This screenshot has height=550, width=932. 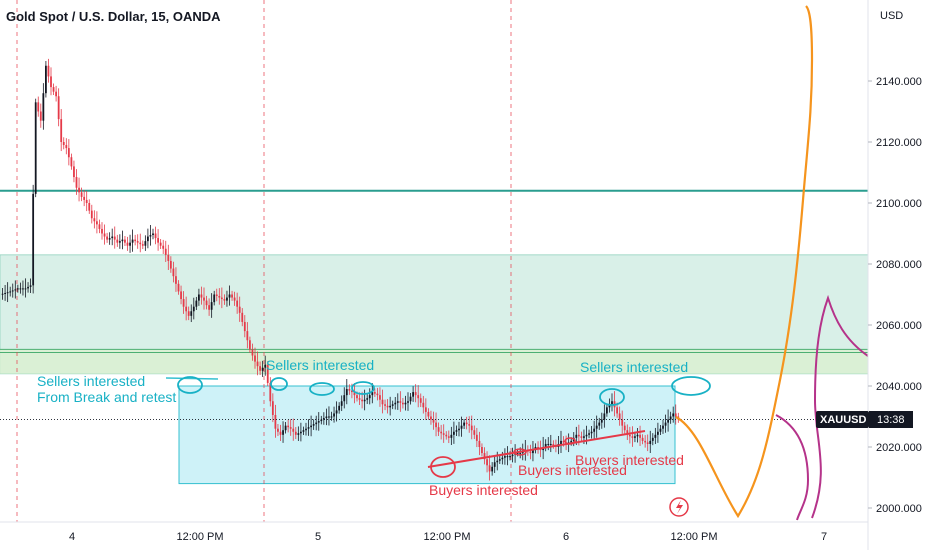 I want to click on y-tick-label: 2000.000, so click(x=899, y=509).